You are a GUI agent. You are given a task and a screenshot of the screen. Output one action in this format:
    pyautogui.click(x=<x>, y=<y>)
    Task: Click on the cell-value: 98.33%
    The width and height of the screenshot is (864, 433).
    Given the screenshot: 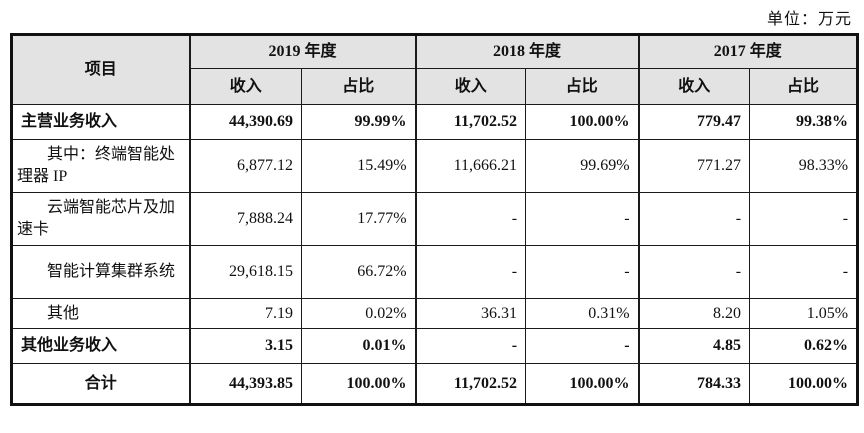 What is the action you would take?
    pyautogui.click(x=804, y=166)
    